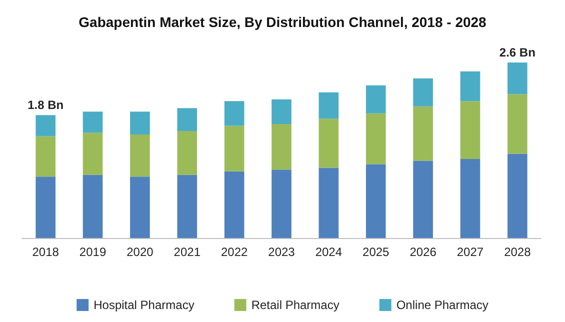 This screenshot has width=565, height=322. Describe the element at coordinates (376, 252) in the screenshot. I see `x-tick-label: 2025` at that location.